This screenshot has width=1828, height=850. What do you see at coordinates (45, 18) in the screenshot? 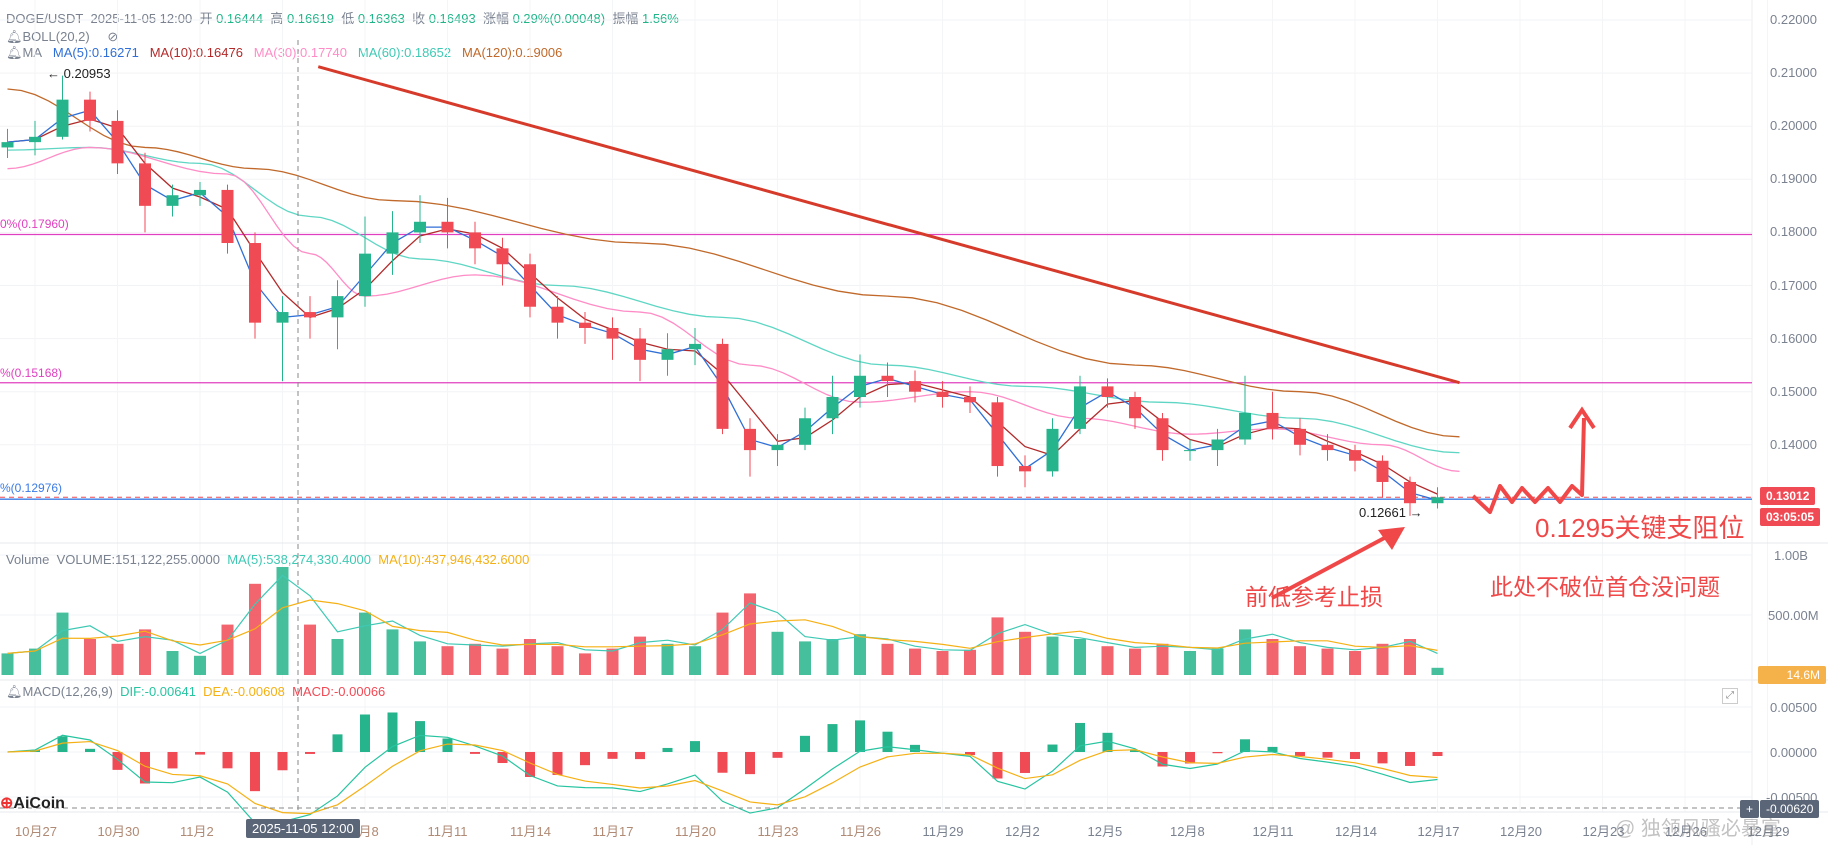
I see `symbol: DOGE/USDT` at bounding box center [45, 18].